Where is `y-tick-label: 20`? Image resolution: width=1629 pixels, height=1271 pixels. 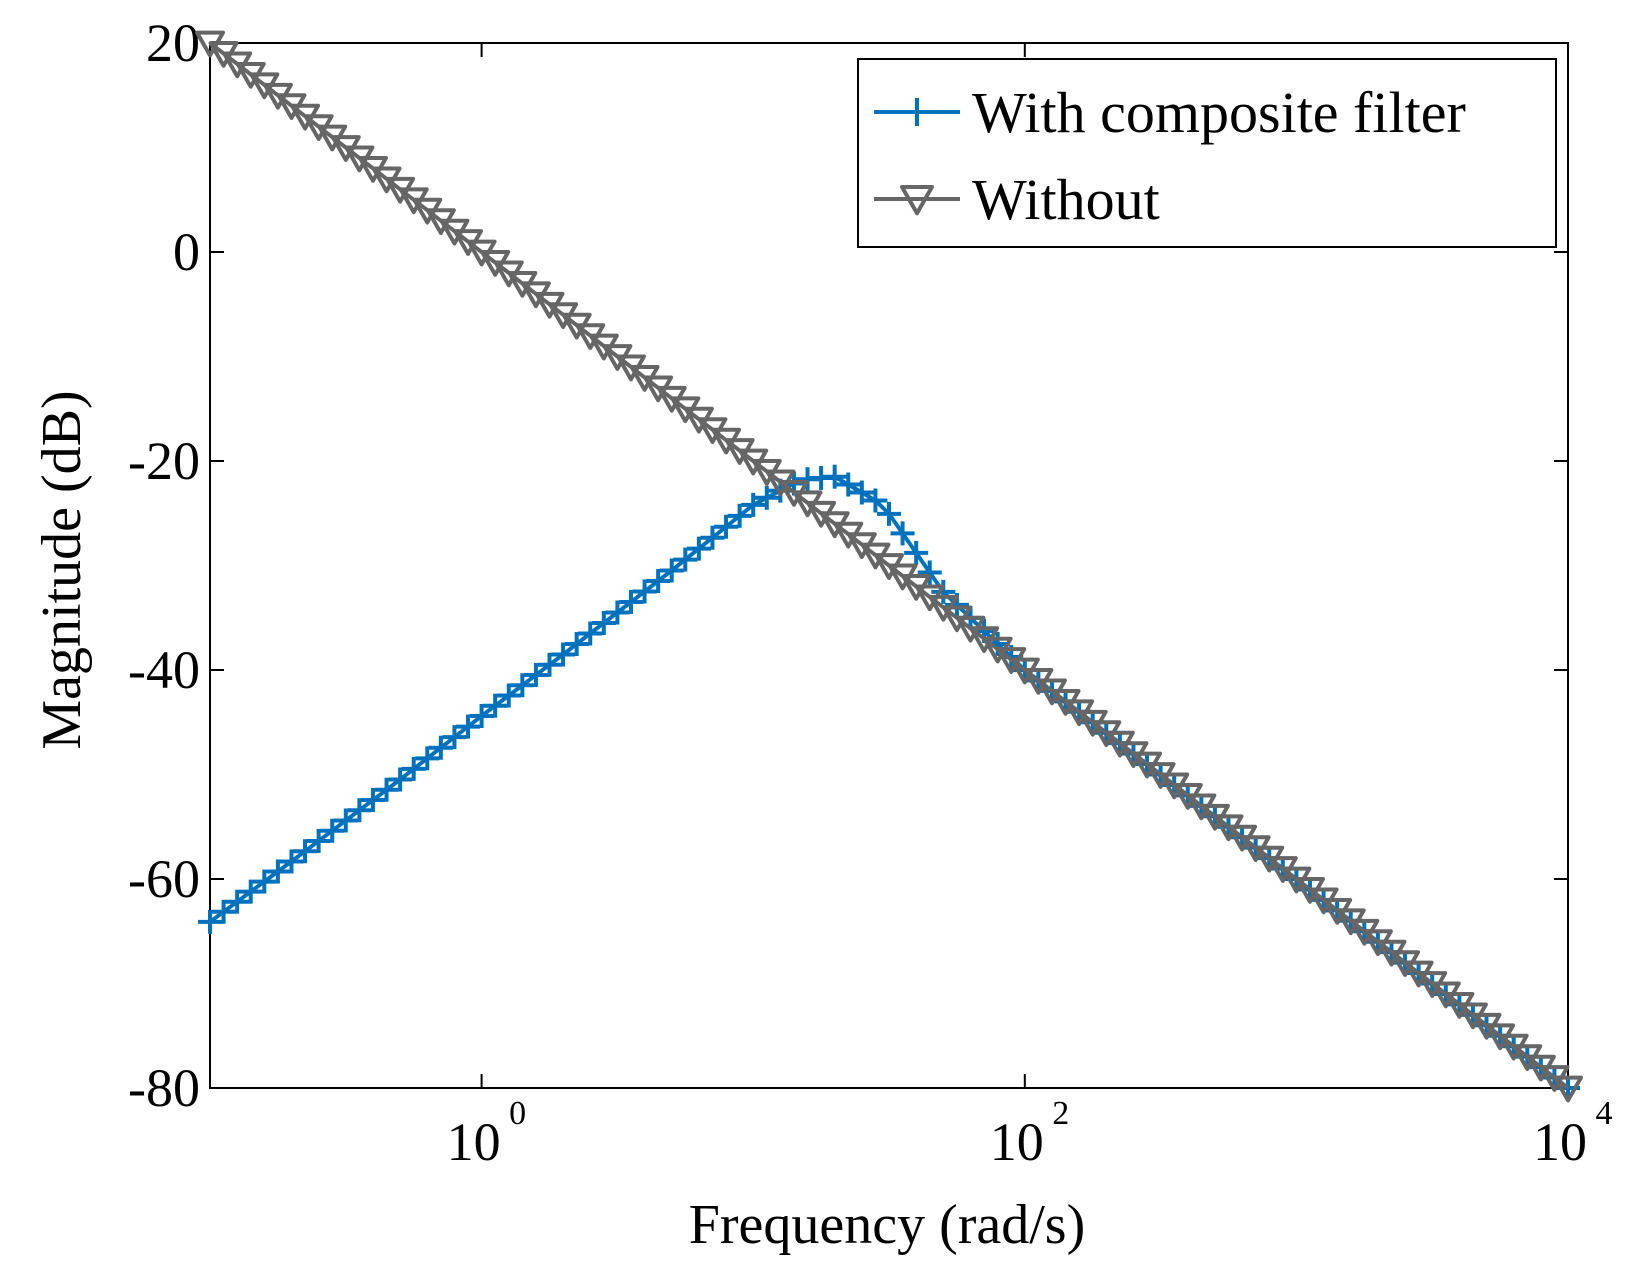
y-tick-label: 20 is located at coordinates (173, 43).